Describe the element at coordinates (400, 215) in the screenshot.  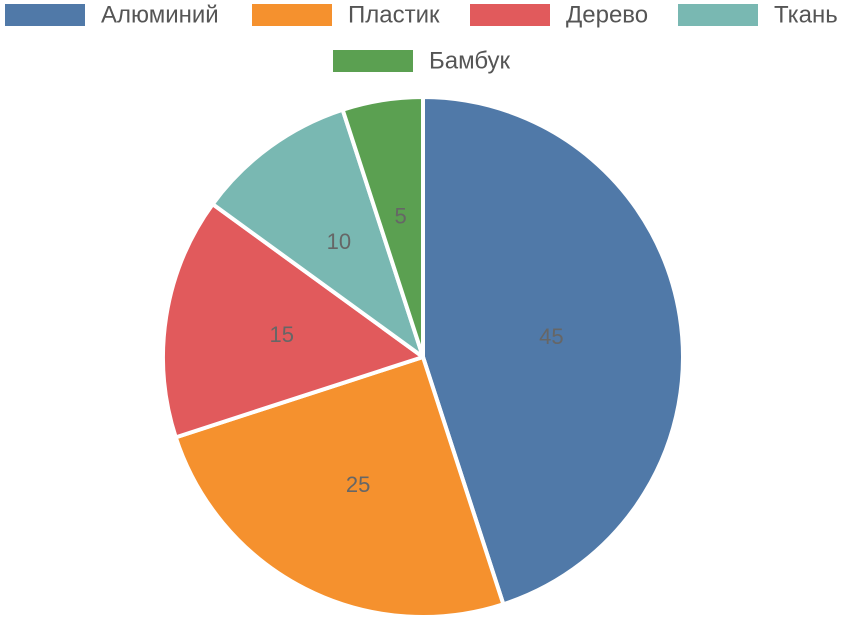
I see `slice-value-label: 5` at that location.